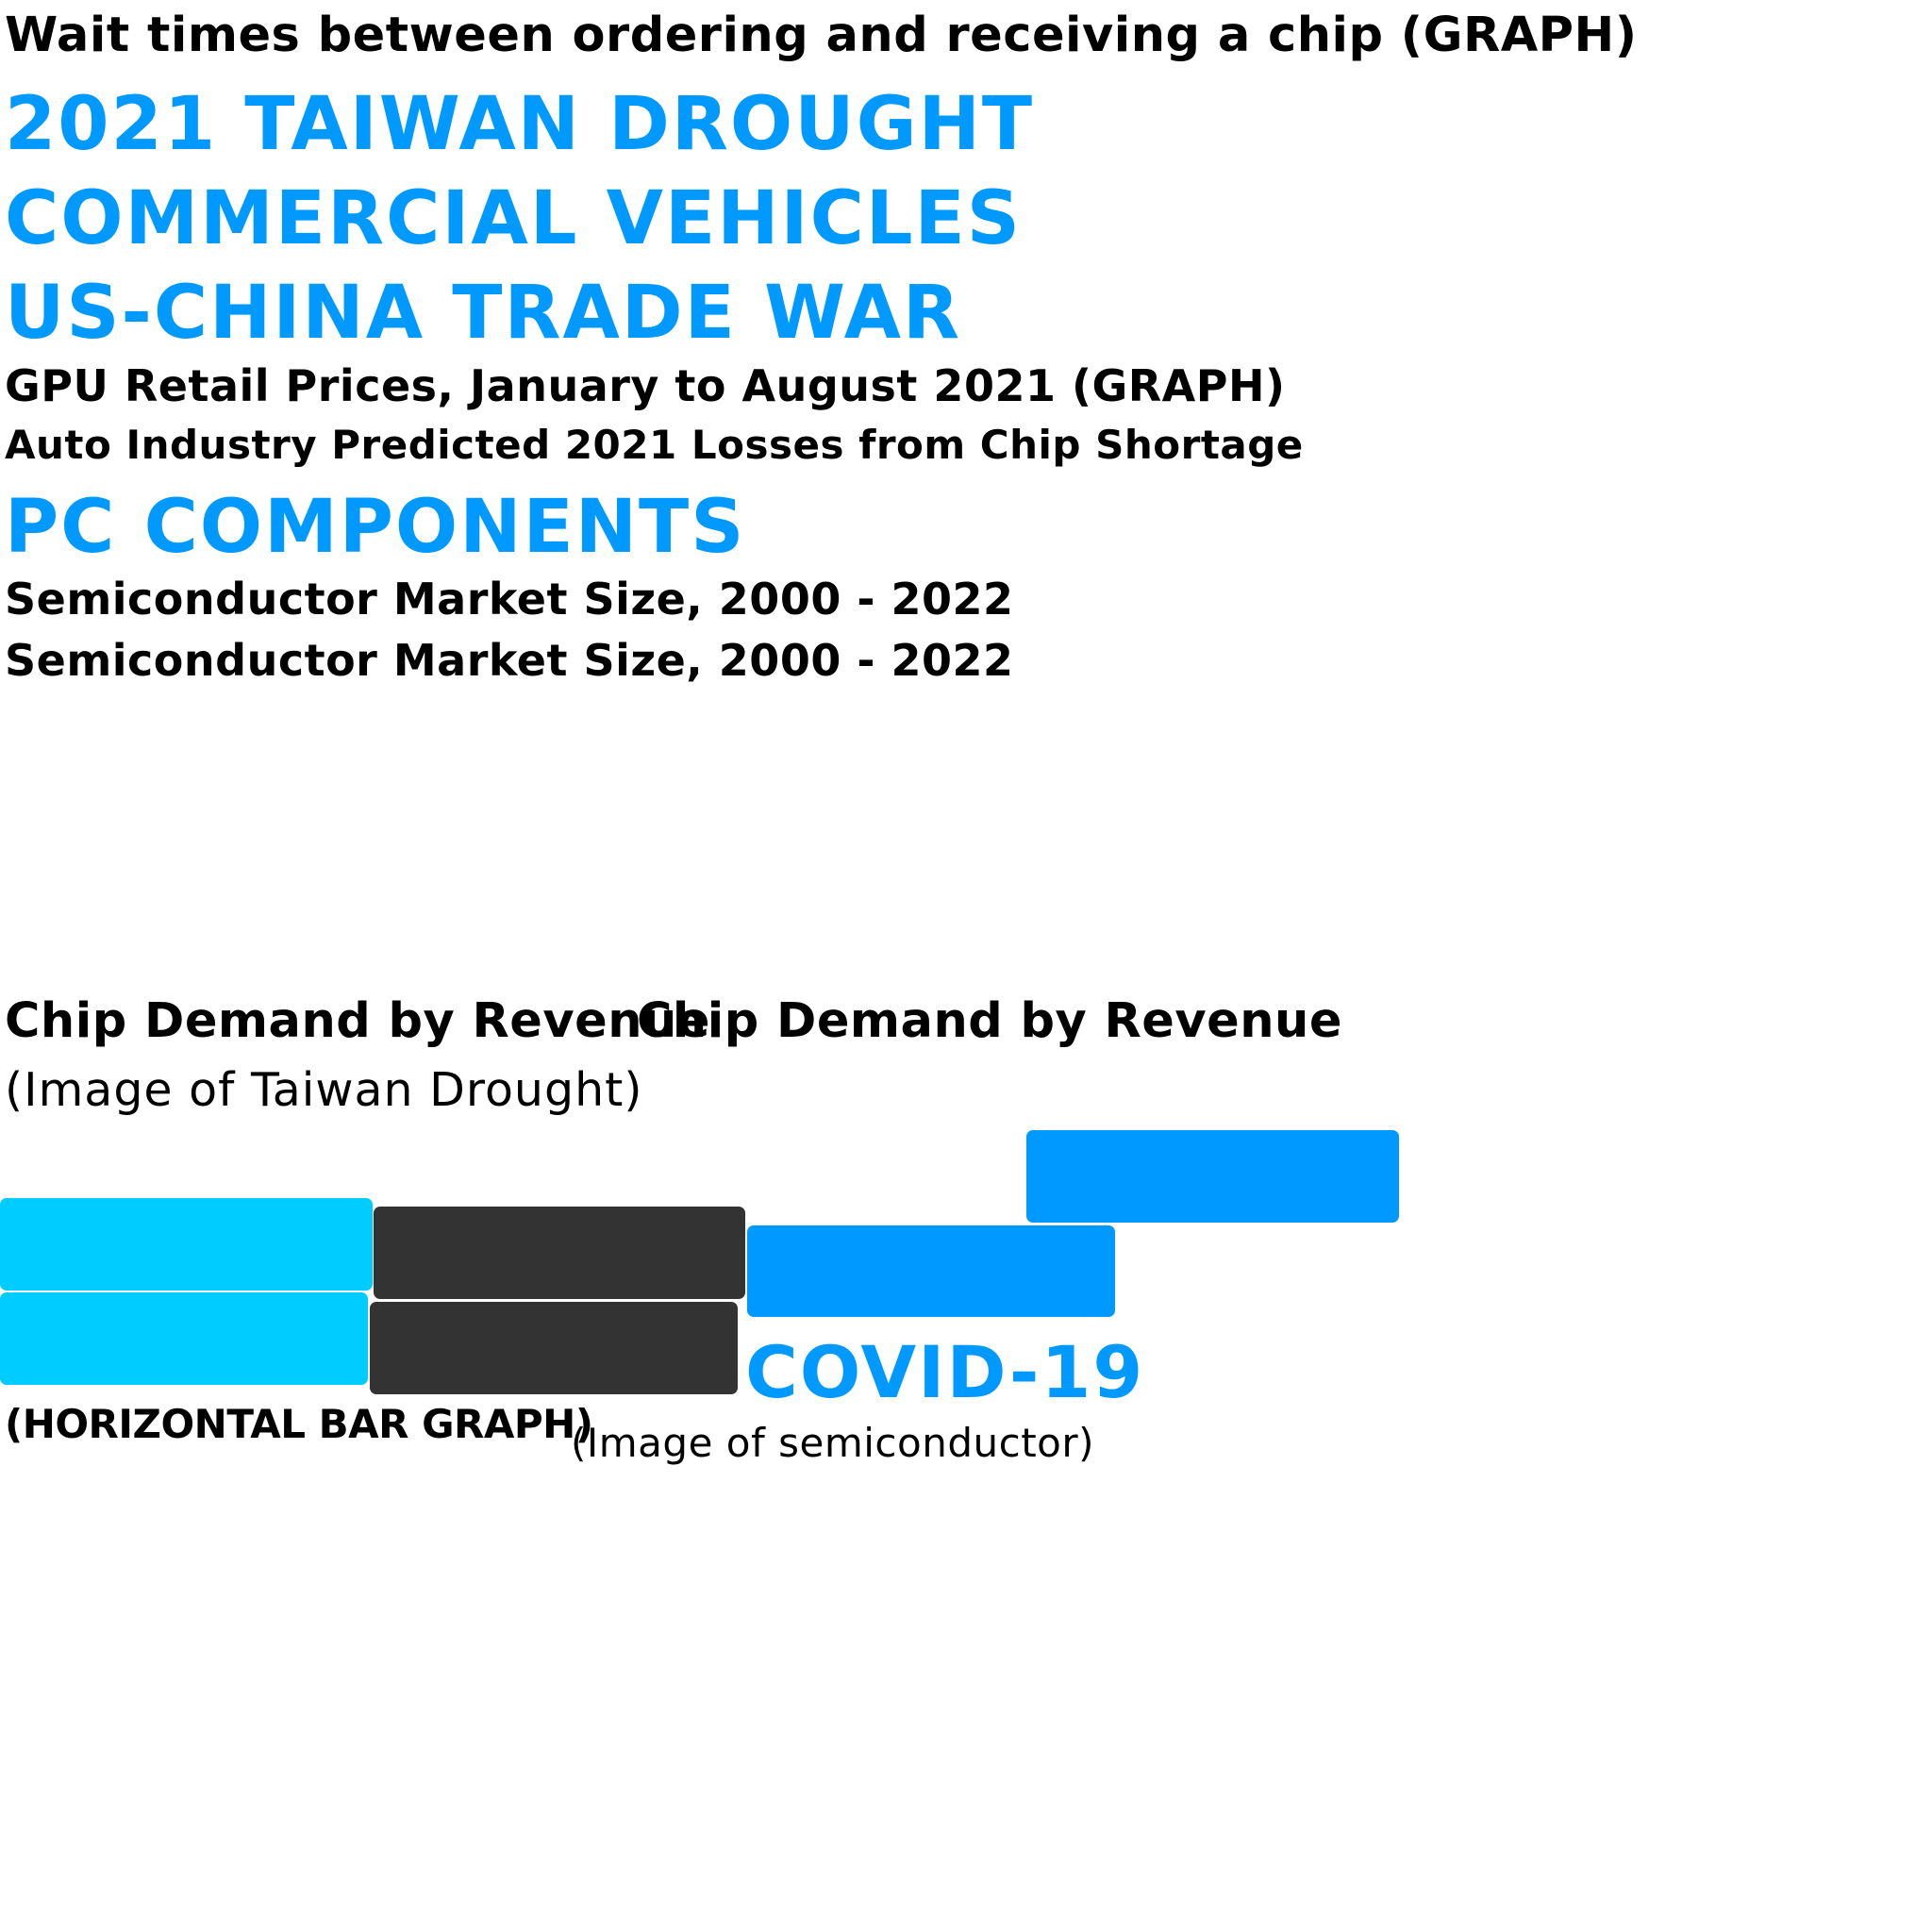 Image resolution: width=1932 pixels, height=1932 pixels. What do you see at coordinates (513, 219) in the screenshot?
I see `commercial-vehicles-heading: COMMERCIAL VEHICLES` at bounding box center [513, 219].